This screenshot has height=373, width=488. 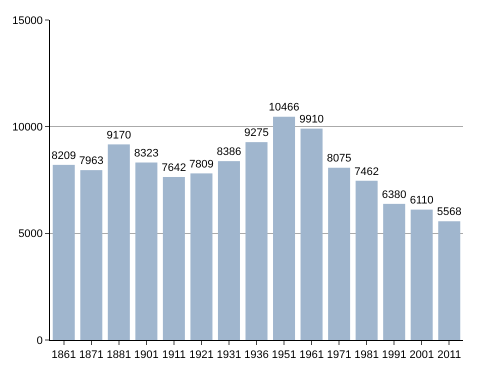 I want to click on y-tick-label: 15000, so click(x=27, y=20).